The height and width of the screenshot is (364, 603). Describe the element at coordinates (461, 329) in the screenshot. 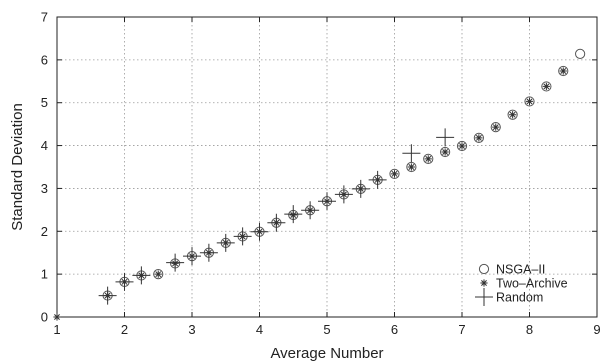

I see `x-tick-label: 7` at that location.